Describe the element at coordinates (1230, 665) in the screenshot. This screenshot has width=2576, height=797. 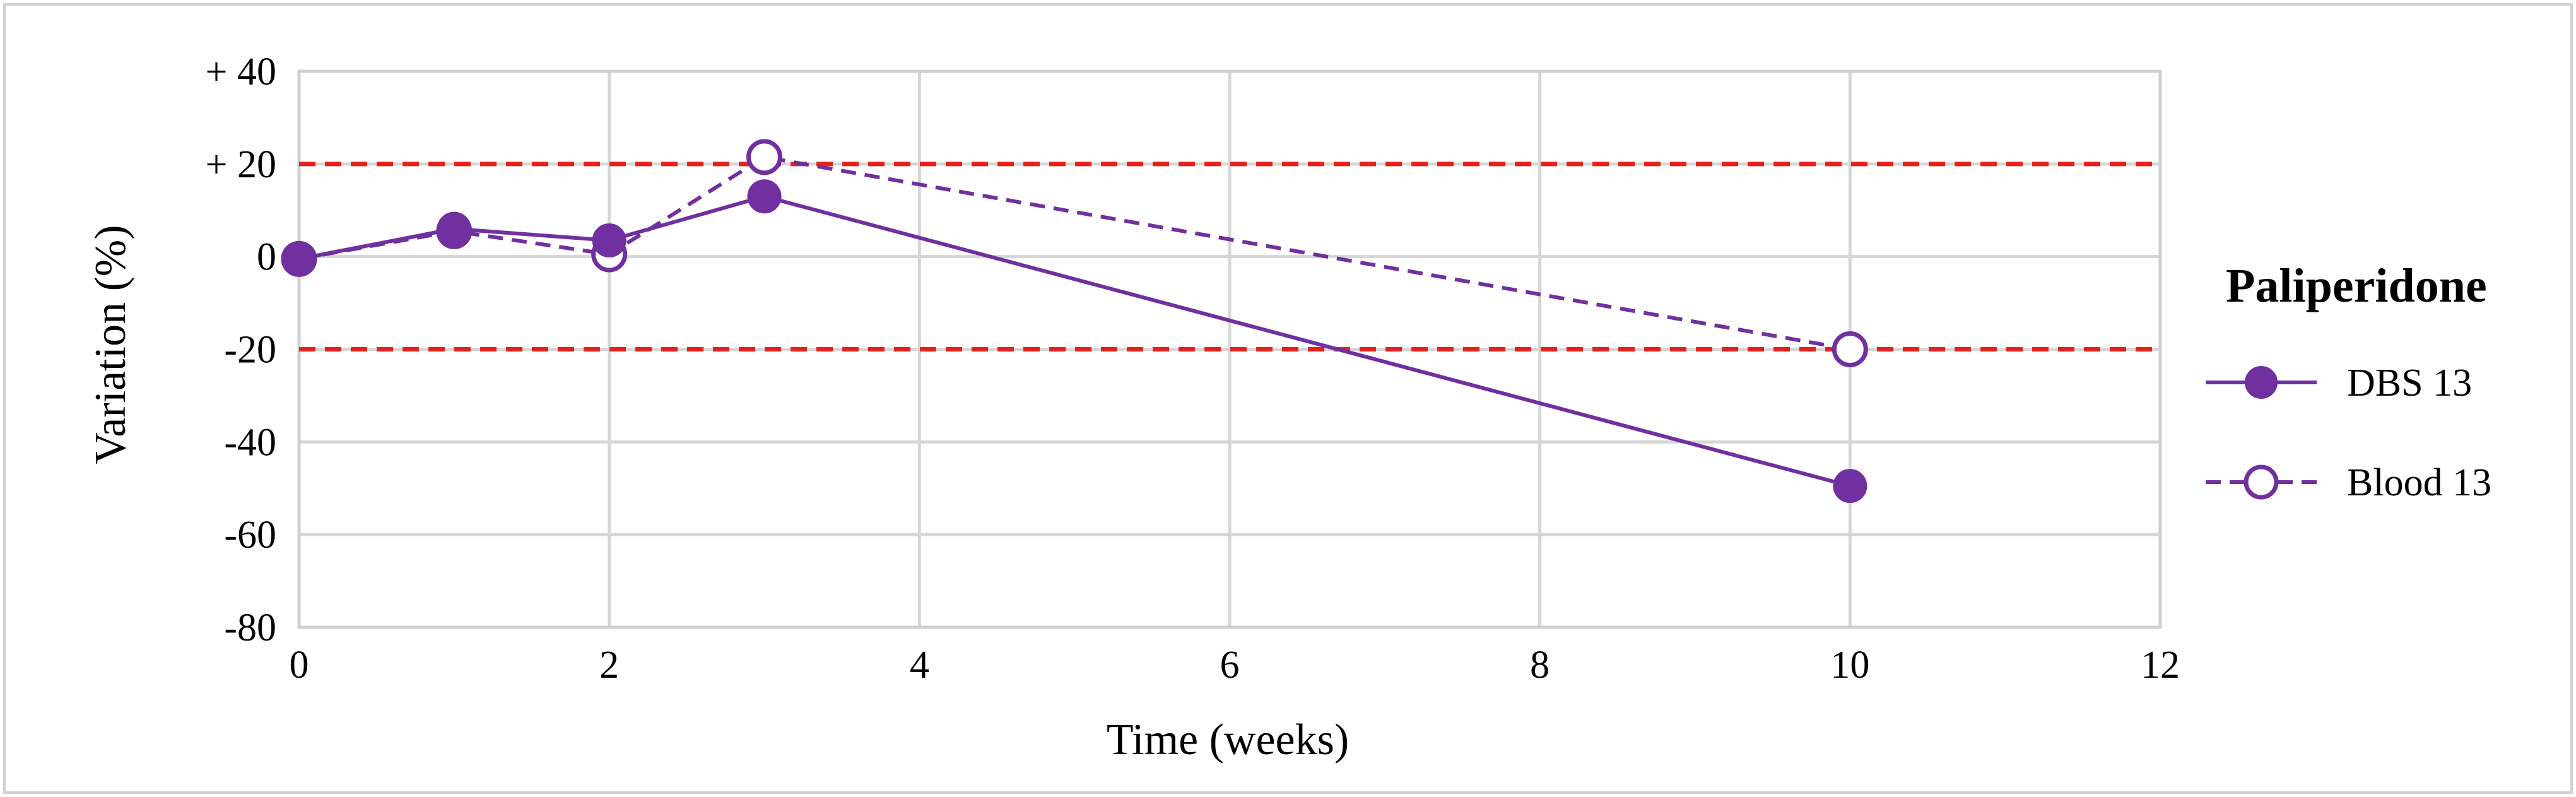
I see `x-tick-label: 6` at that location.